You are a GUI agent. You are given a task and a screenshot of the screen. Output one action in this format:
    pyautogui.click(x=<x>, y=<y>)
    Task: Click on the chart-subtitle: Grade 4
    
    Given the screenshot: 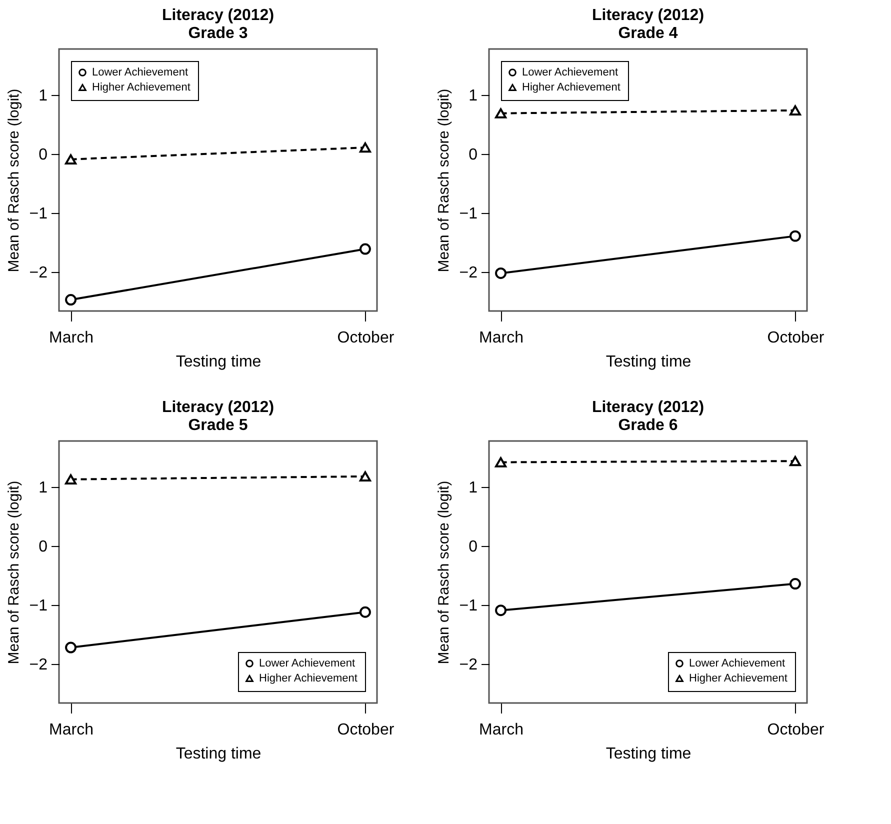 What is the action you would take?
    pyautogui.click(x=648, y=33)
    